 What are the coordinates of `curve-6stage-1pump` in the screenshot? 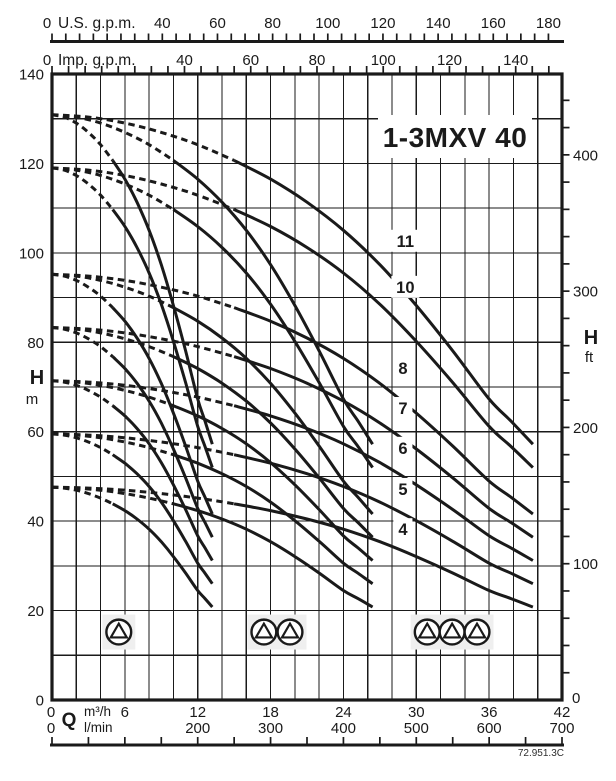 It's located at (162, 483).